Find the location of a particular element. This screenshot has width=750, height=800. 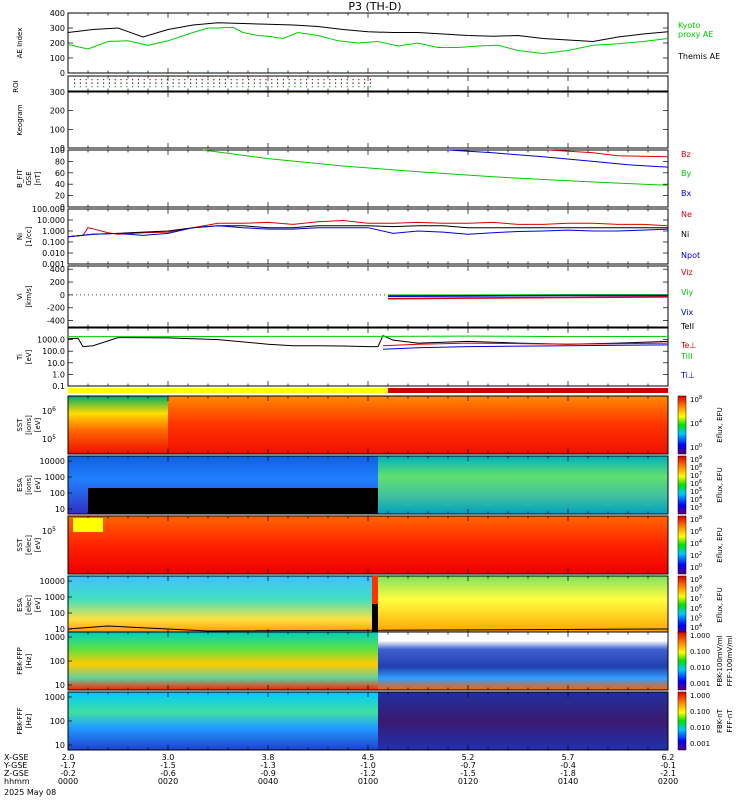

footer-tick-label: 5.2 is located at coordinates (468, 757).